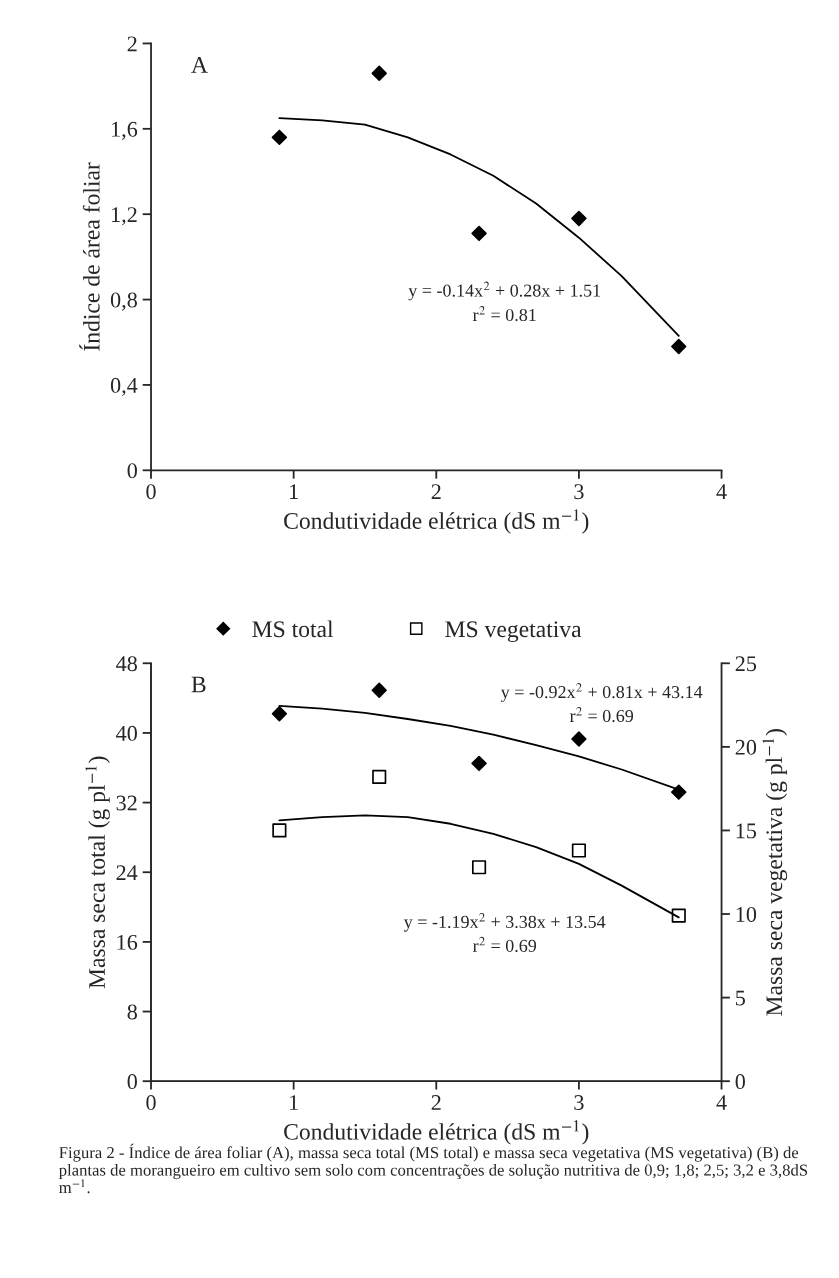  Describe the element at coordinates (746, 747) in the screenshot. I see `y2-tick-label: 20` at that location.